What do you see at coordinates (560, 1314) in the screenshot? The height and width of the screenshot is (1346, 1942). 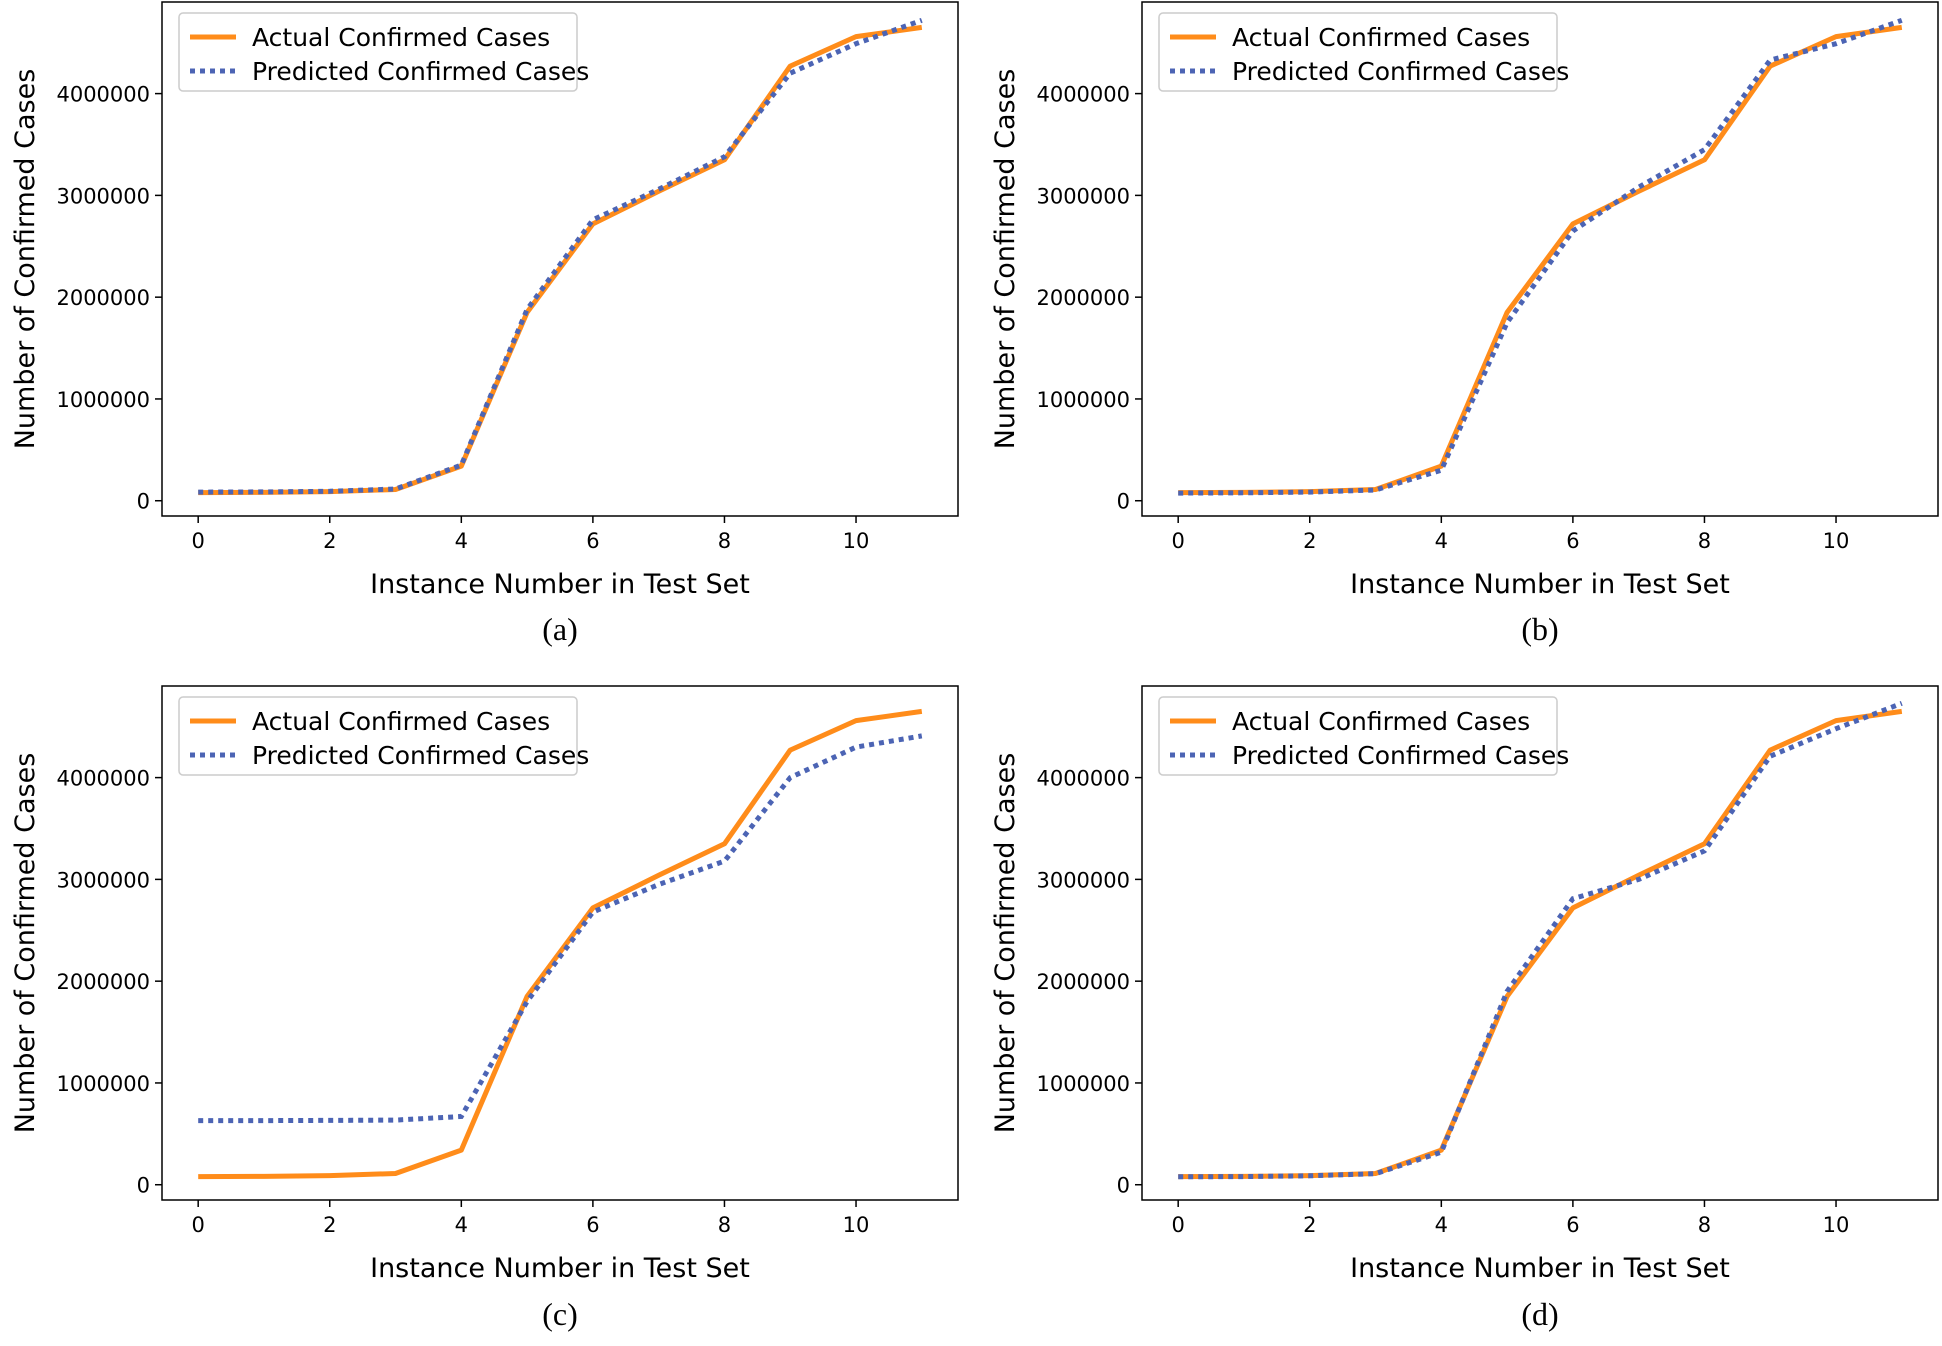 I see `panel-caption: (c)` at bounding box center [560, 1314].